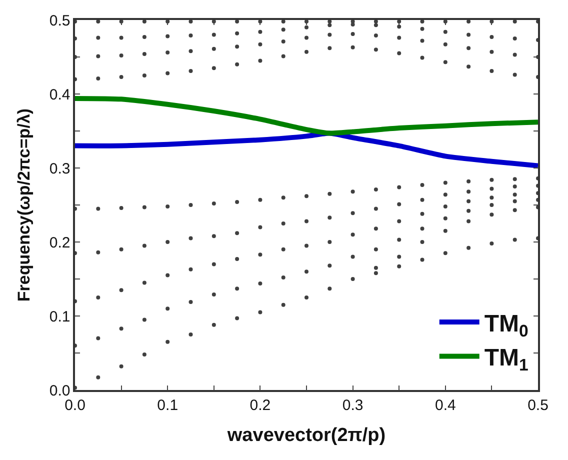 This screenshot has height=460, width=568. Describe the element at coordinates (353, 405) in the screenshot. I see `x-tick-label: 0.3` at that location.